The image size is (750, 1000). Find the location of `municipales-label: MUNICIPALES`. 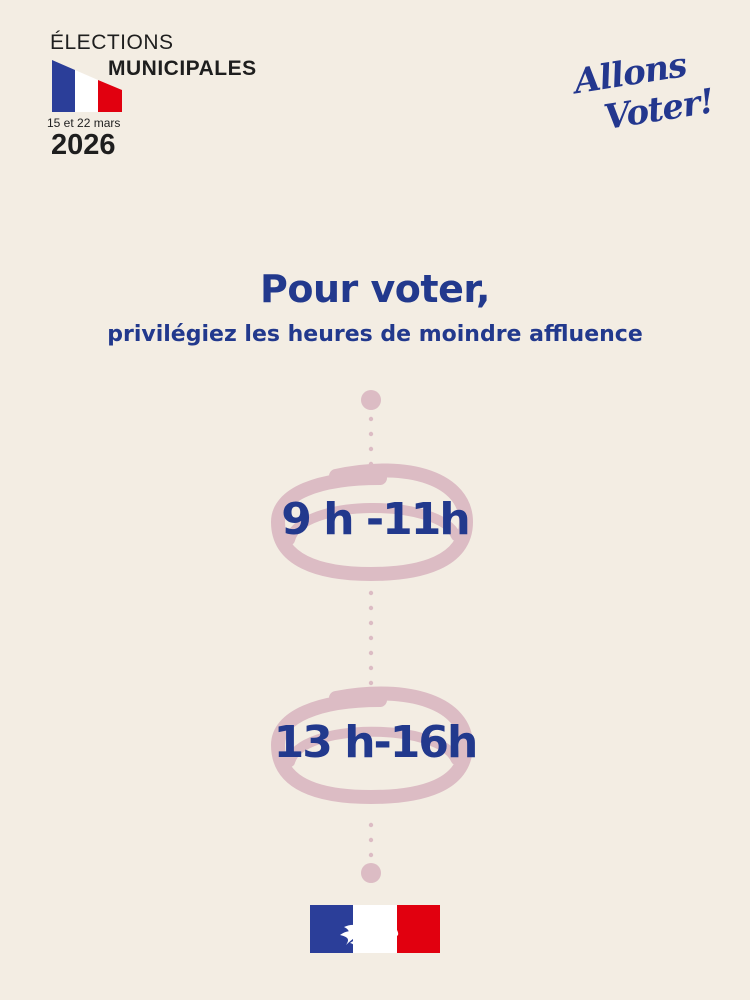

municipales-label: MUNICIPALES is located at coordinates (182, 69).